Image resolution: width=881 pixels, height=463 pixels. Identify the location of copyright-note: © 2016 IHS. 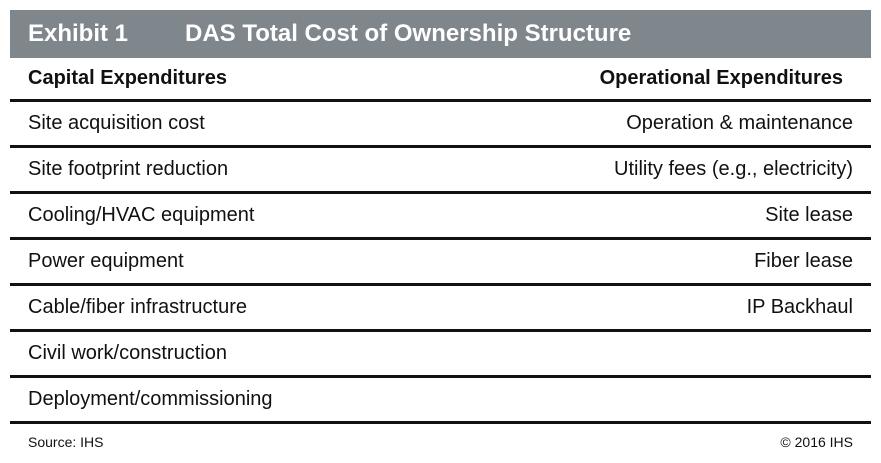
(816, 442).